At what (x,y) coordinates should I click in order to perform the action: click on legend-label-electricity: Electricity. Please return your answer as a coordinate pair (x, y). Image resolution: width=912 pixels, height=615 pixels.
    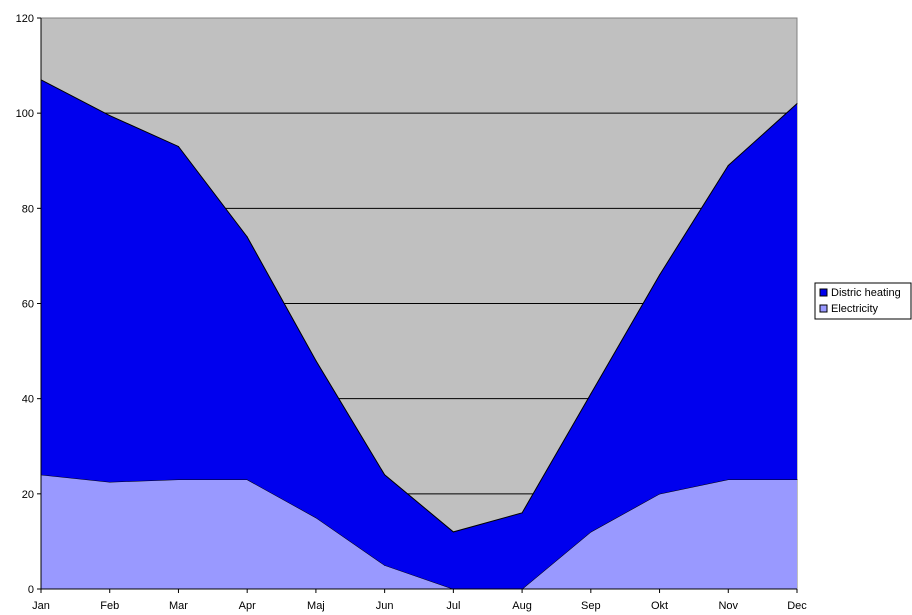
    Looking at the image, I should click on (855, 309).